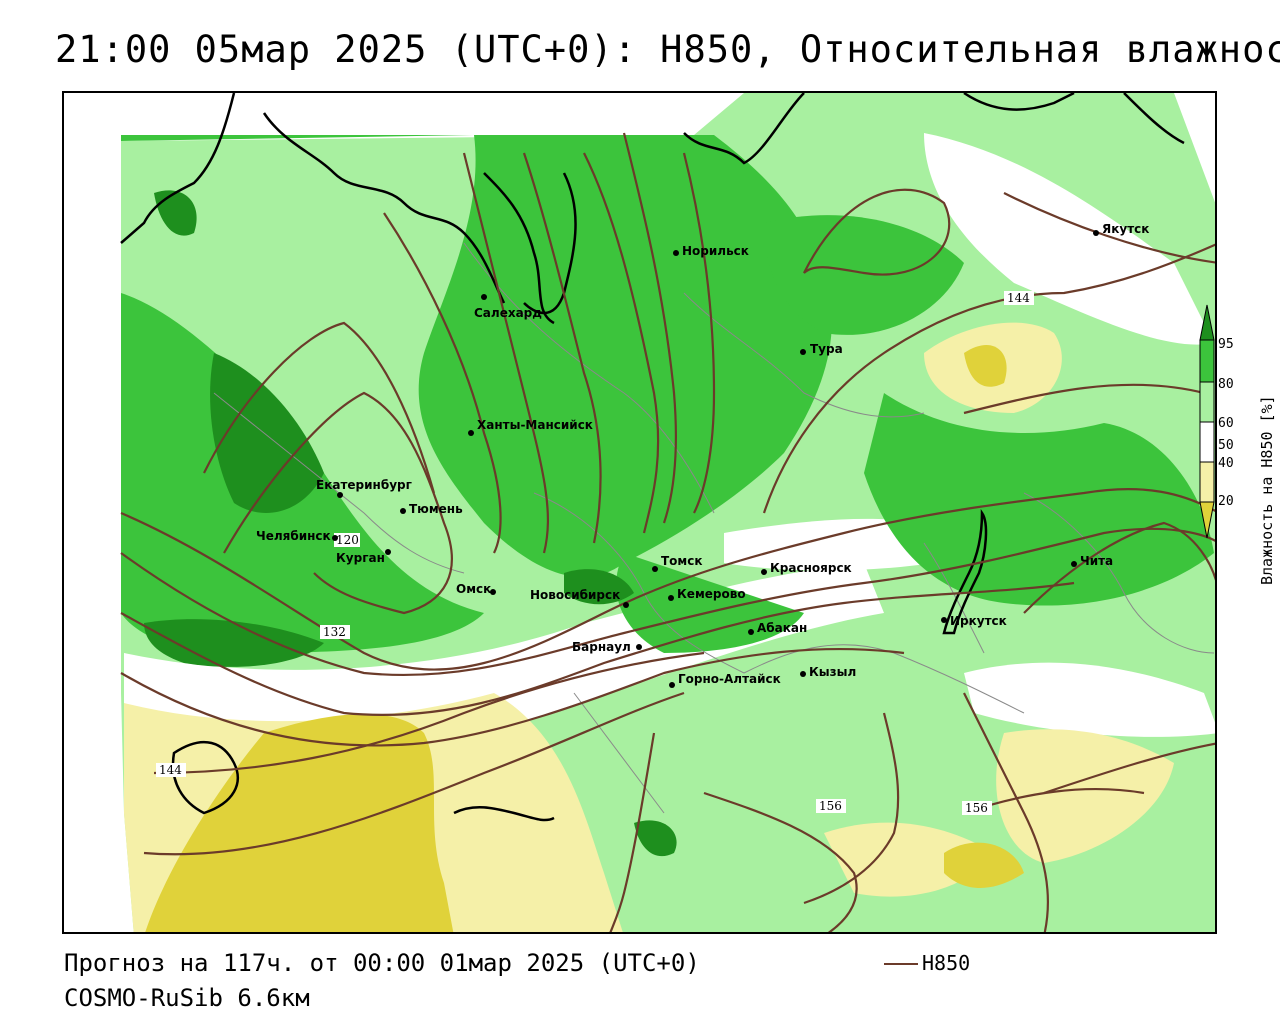 The width and height of the screenshot is (1280, 1024). What do you see at coordinates (1267, 490) in the screenshot?
I see `colorbar-title: Влажность на H850 [%]` at bounding box center [1267, 490].